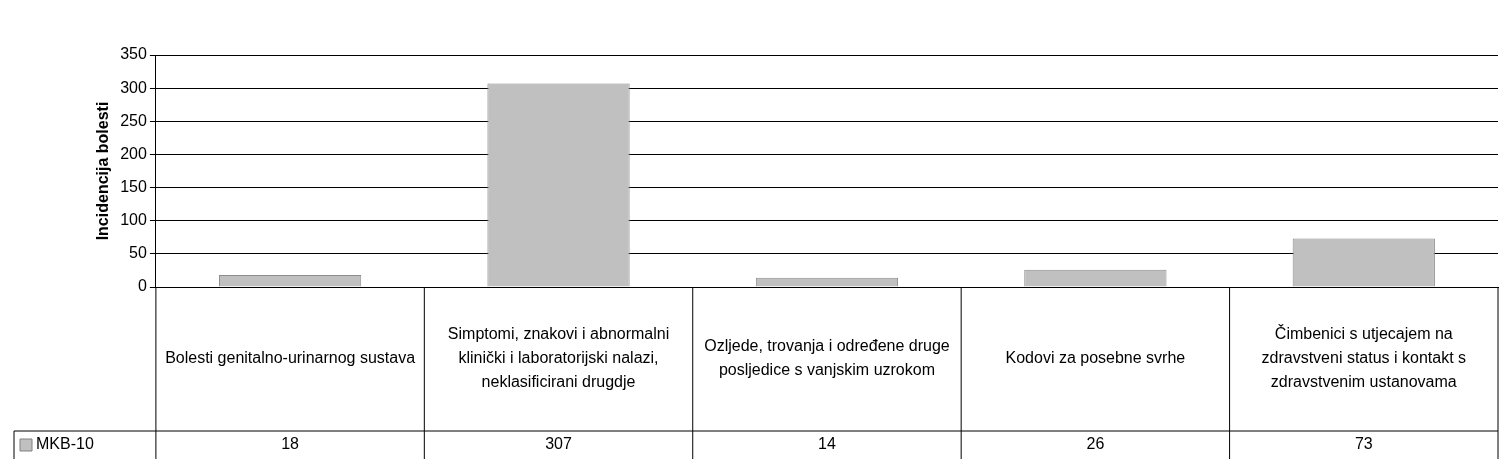 Image resolution: width=1500 pixels, height=459 pixels. Describe the element at coordinates (133, 186) in the screenshot. I see `y-tick-label: 150` at that location.